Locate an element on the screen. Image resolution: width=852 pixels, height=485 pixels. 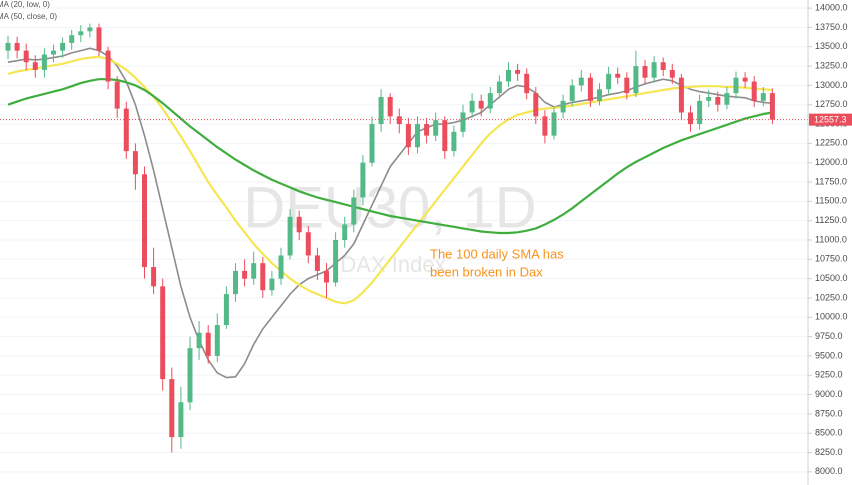
y-tick-label: 11000.0 is located at coordinates (831, 239).